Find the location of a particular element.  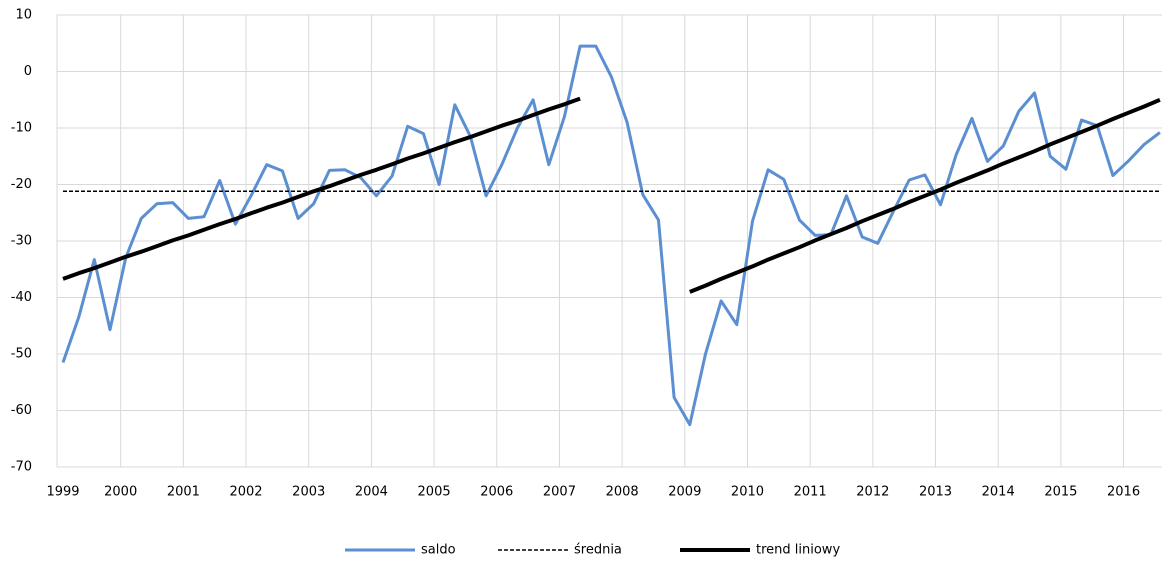

x-tick-label: 2009 is located at coordinates (684, 492).